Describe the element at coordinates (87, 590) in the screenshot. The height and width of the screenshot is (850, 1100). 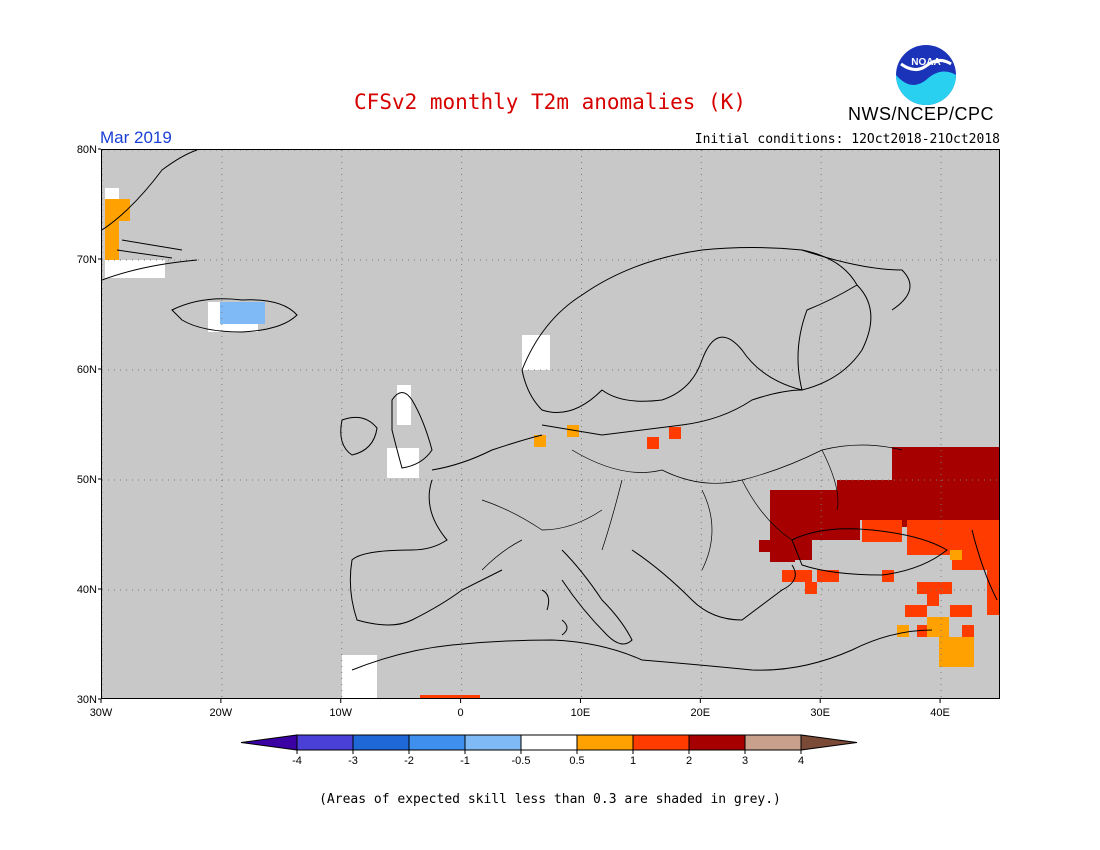
I see `lat-tick-label: 40N` at that location.